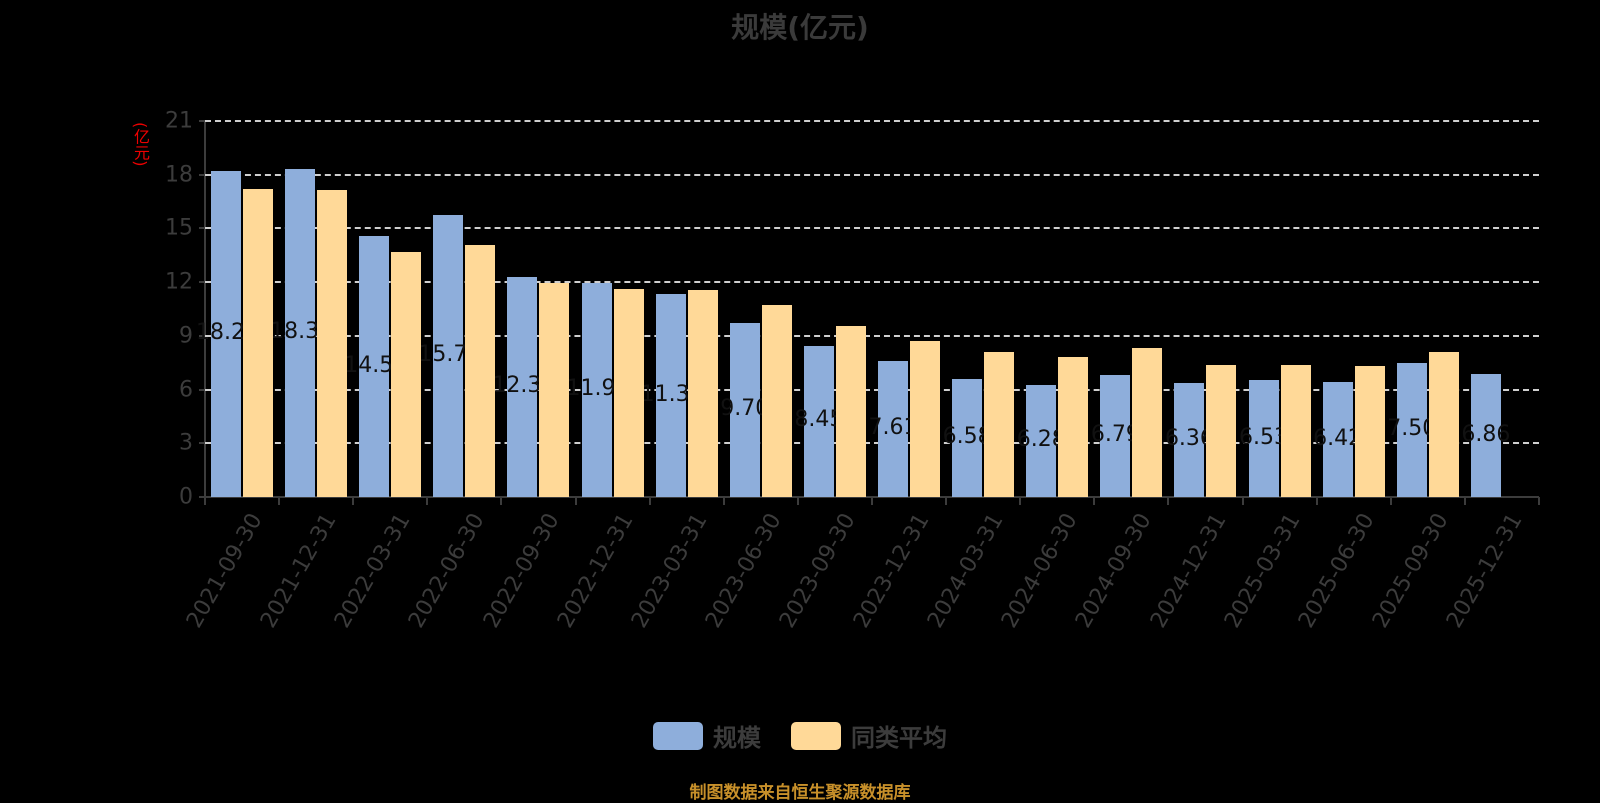 Image resolution: width=1600 pixels, height=803 pixels. What do you see at coordinates (521, 571) in the screenshot?
I see `x-tick-label: 2022-09-30` at bounding box center [521, 571].